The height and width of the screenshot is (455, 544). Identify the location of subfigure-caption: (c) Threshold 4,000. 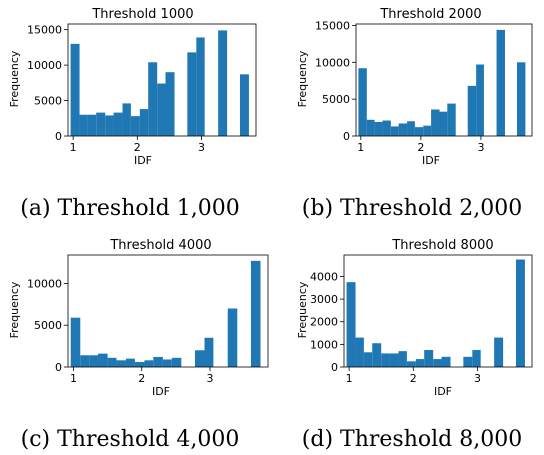
(130, 439).